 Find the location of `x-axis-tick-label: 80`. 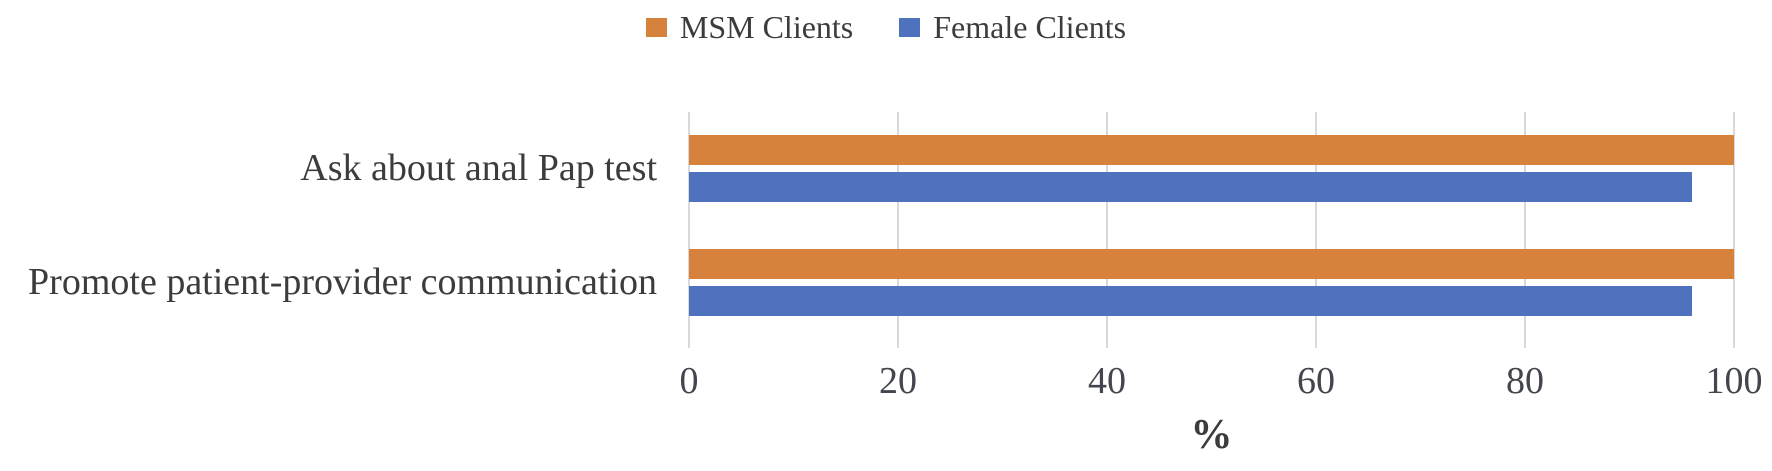

x-axis-tick-label: 80 is located at coordinates (1525, 381).